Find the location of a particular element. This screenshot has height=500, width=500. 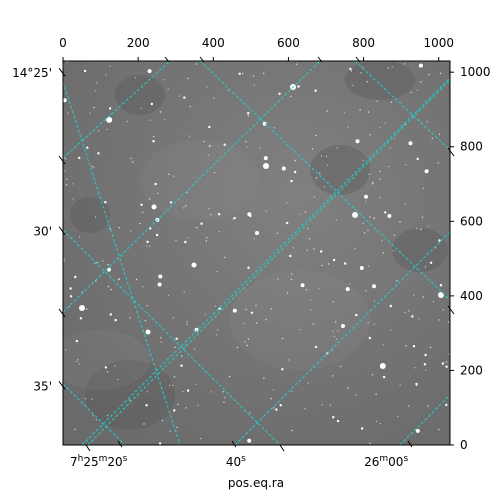

ra-tick-label: 40s is located at coordinates (236, 461).